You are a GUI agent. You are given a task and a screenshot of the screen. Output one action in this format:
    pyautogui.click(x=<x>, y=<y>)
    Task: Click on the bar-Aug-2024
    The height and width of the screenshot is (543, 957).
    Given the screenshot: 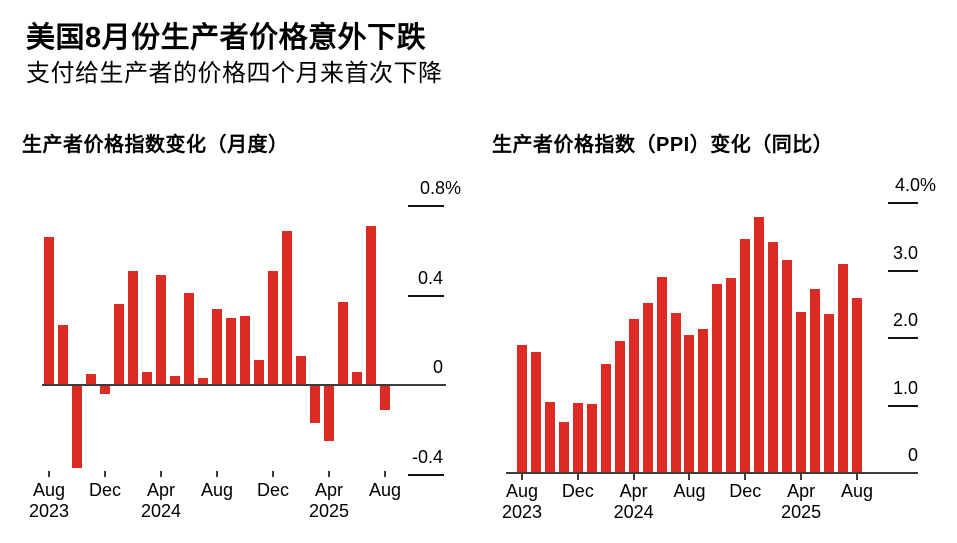 What is the action you would take?
    pyautogui.click(x=689, y=403)
    